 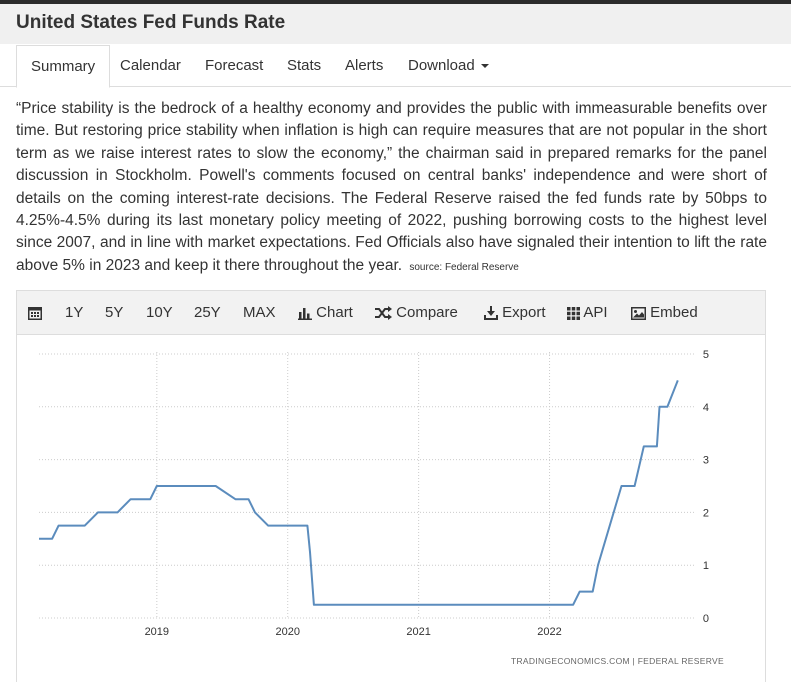 I want to click on y-tick-label: 0, so click(x=706, y=619).